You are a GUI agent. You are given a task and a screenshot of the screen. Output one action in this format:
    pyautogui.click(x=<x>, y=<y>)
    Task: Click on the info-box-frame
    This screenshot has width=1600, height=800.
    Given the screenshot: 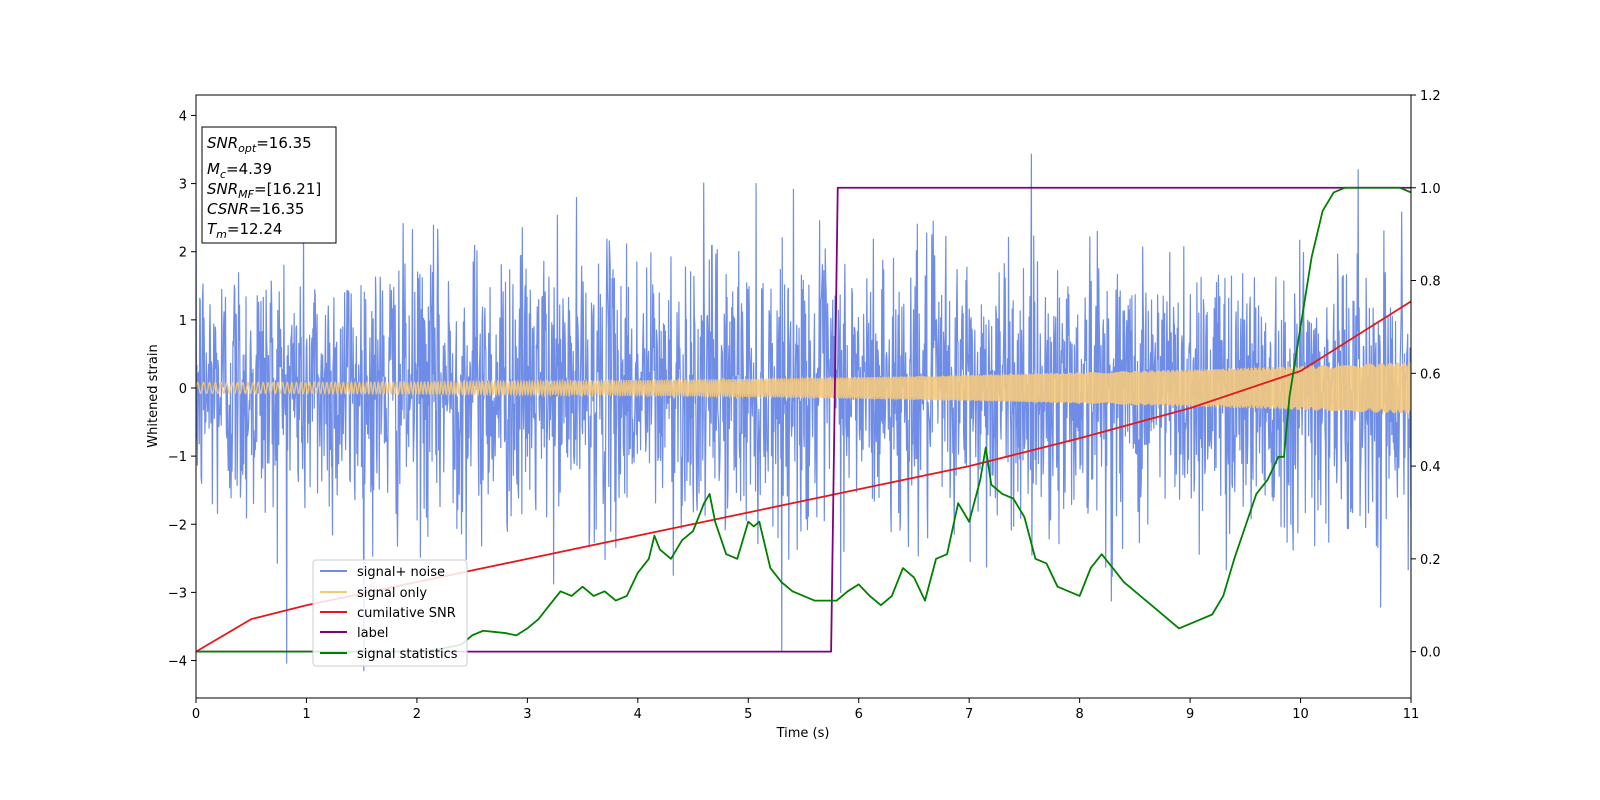 What is the action you would take?
    pyautogui.click(x=269, y=185)
    